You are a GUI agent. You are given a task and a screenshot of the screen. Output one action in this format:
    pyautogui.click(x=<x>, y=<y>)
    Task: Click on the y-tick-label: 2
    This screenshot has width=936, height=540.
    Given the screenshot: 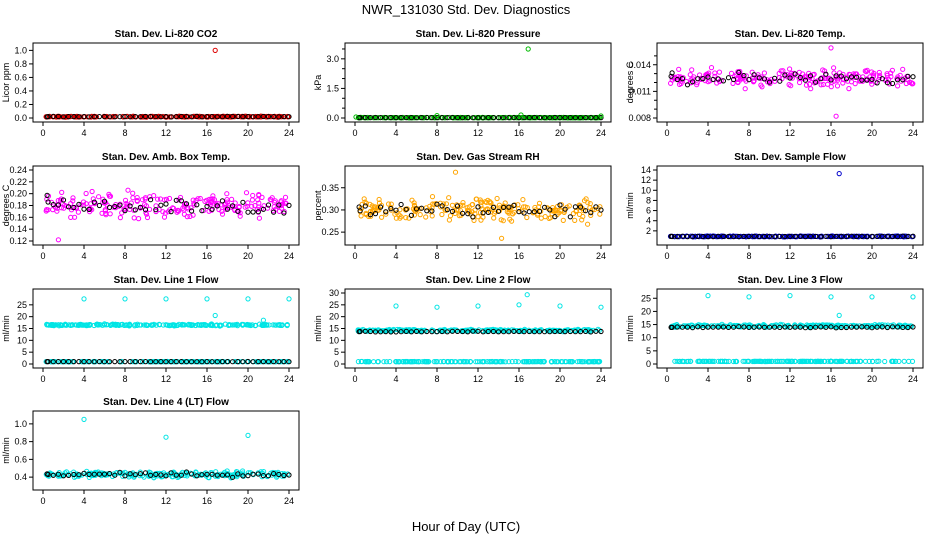 What is the action you would take?
    pyautogui.click(x=648, y=231)
    